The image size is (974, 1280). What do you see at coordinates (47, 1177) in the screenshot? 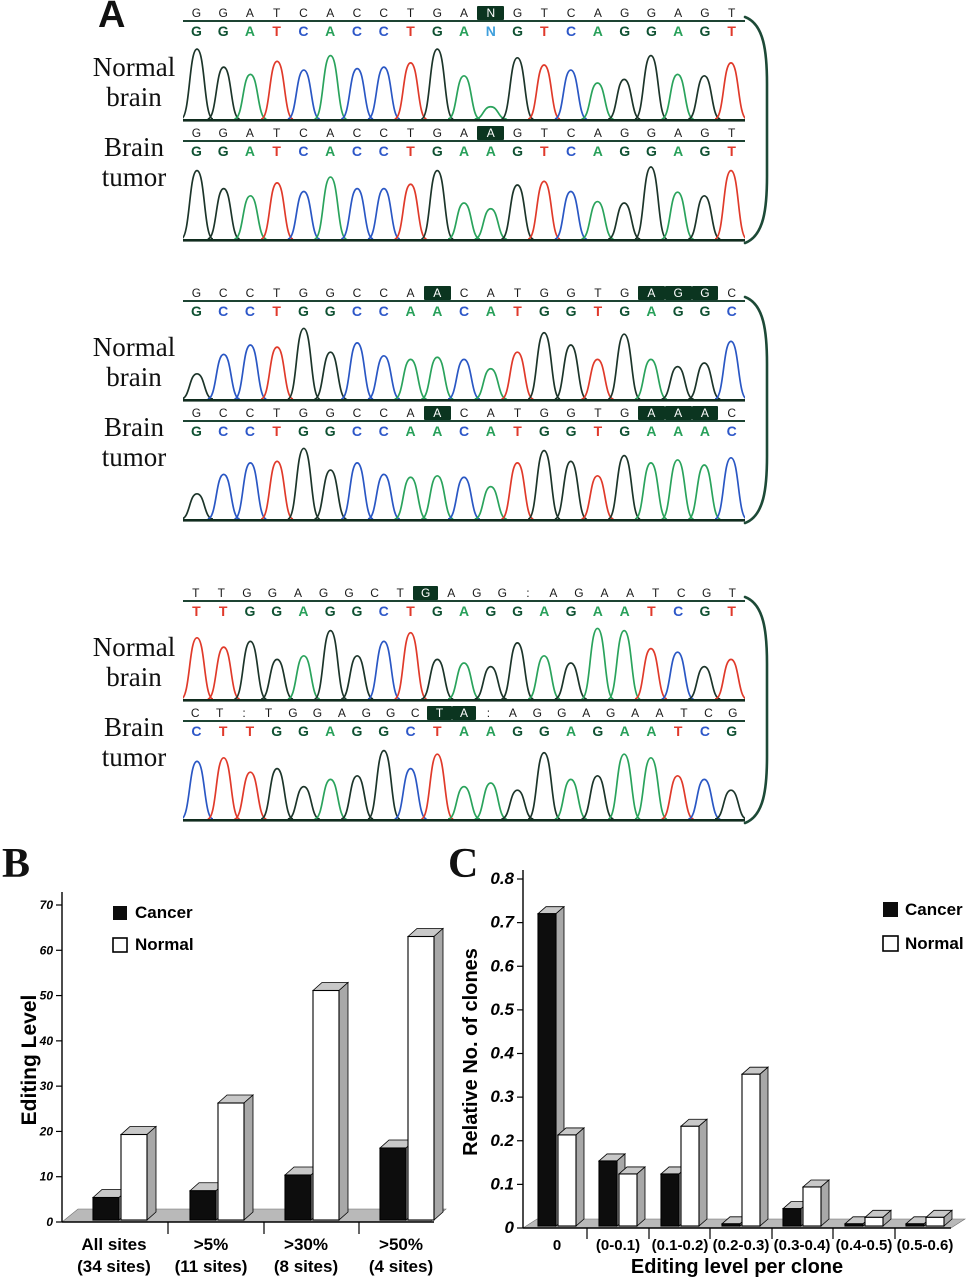
I see `y-tick-label: 10` at bounding box center [47, 1177].